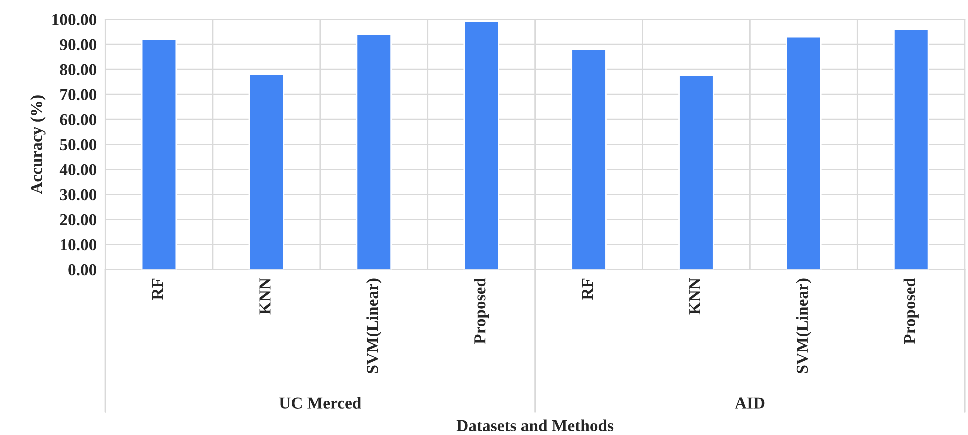  I want to click on text: AID, so click(750, 403).